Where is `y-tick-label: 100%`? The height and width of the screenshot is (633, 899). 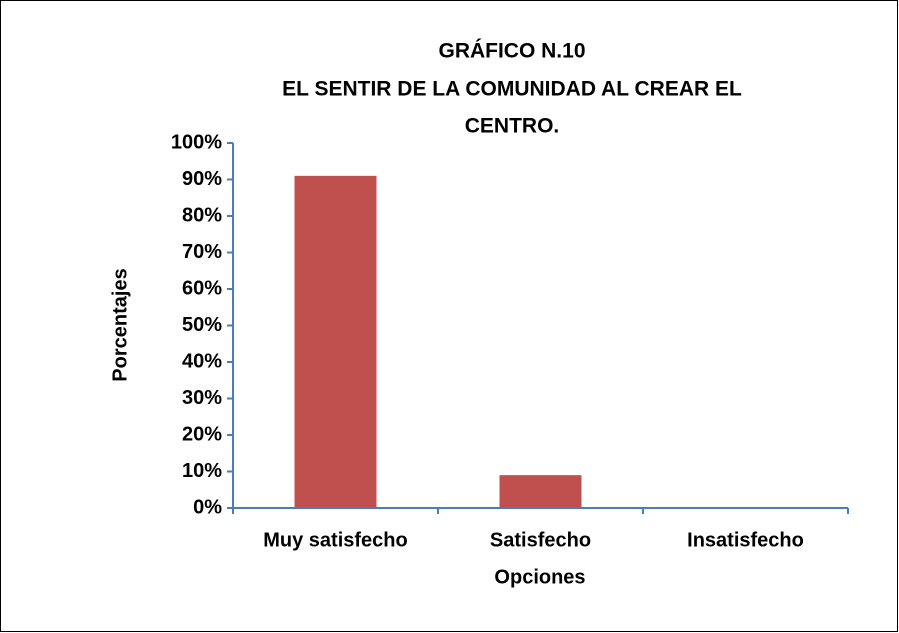
y-tick-label: 100% is located at coordinates (196, 142).